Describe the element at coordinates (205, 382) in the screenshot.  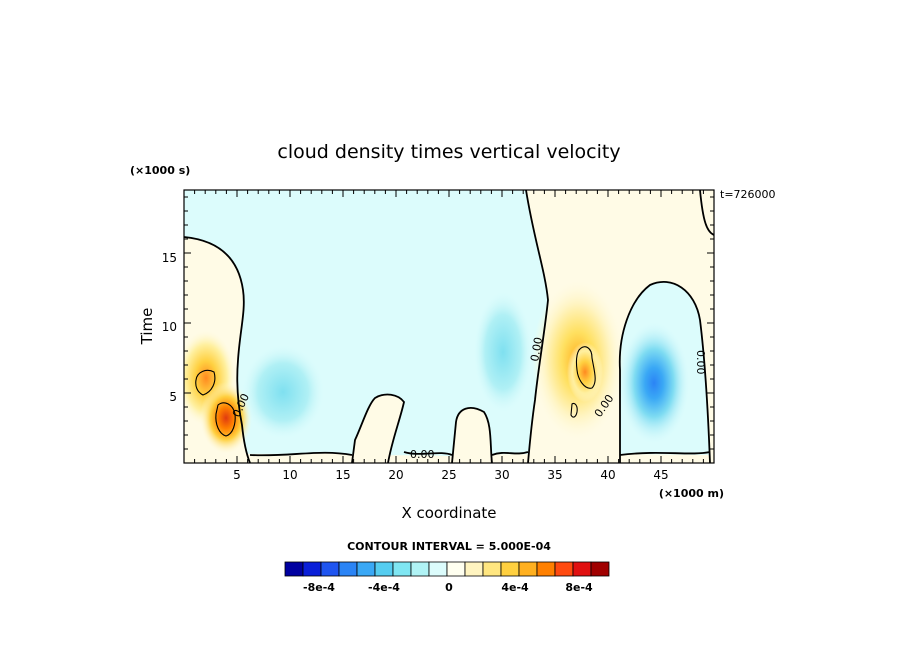
I see `contour-upper-left-cell` at that location.